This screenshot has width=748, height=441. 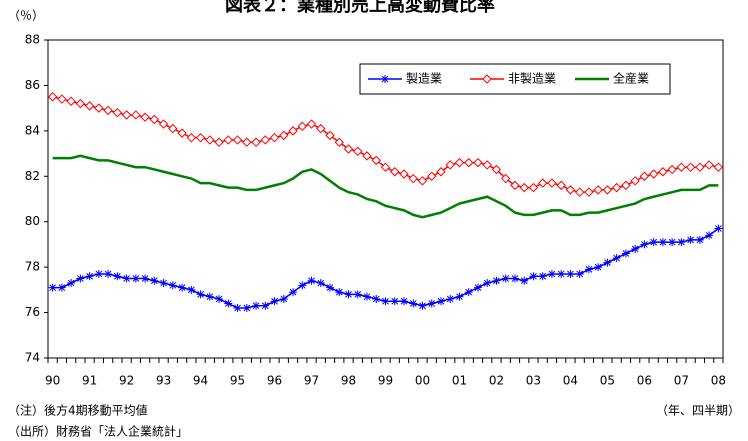 What do you see at coordinates (360, 8) in the screenshot?
I see `chart-title: 図表２：業種別売上高変動費比率` at bounding box center [360, 8].